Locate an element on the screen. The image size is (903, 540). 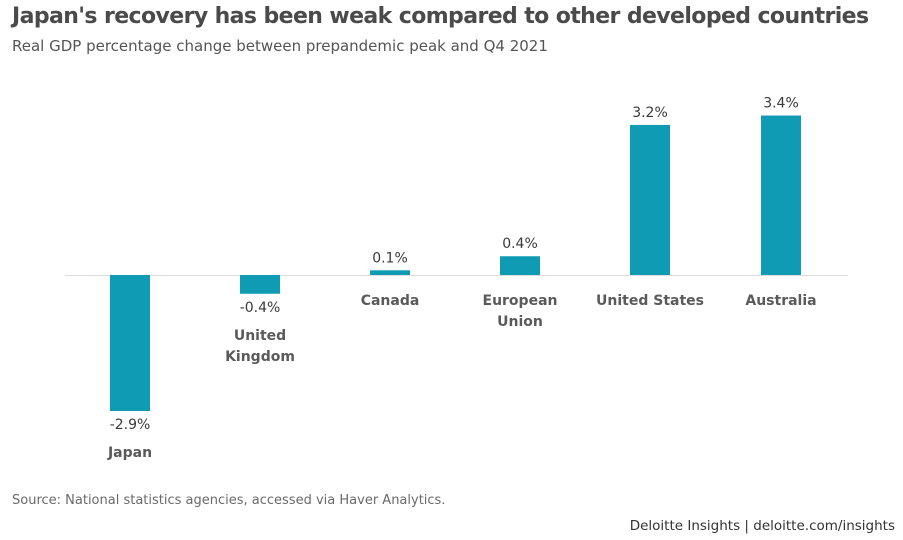
value-label-4: 3.2% is located at coordinates (650, 113).